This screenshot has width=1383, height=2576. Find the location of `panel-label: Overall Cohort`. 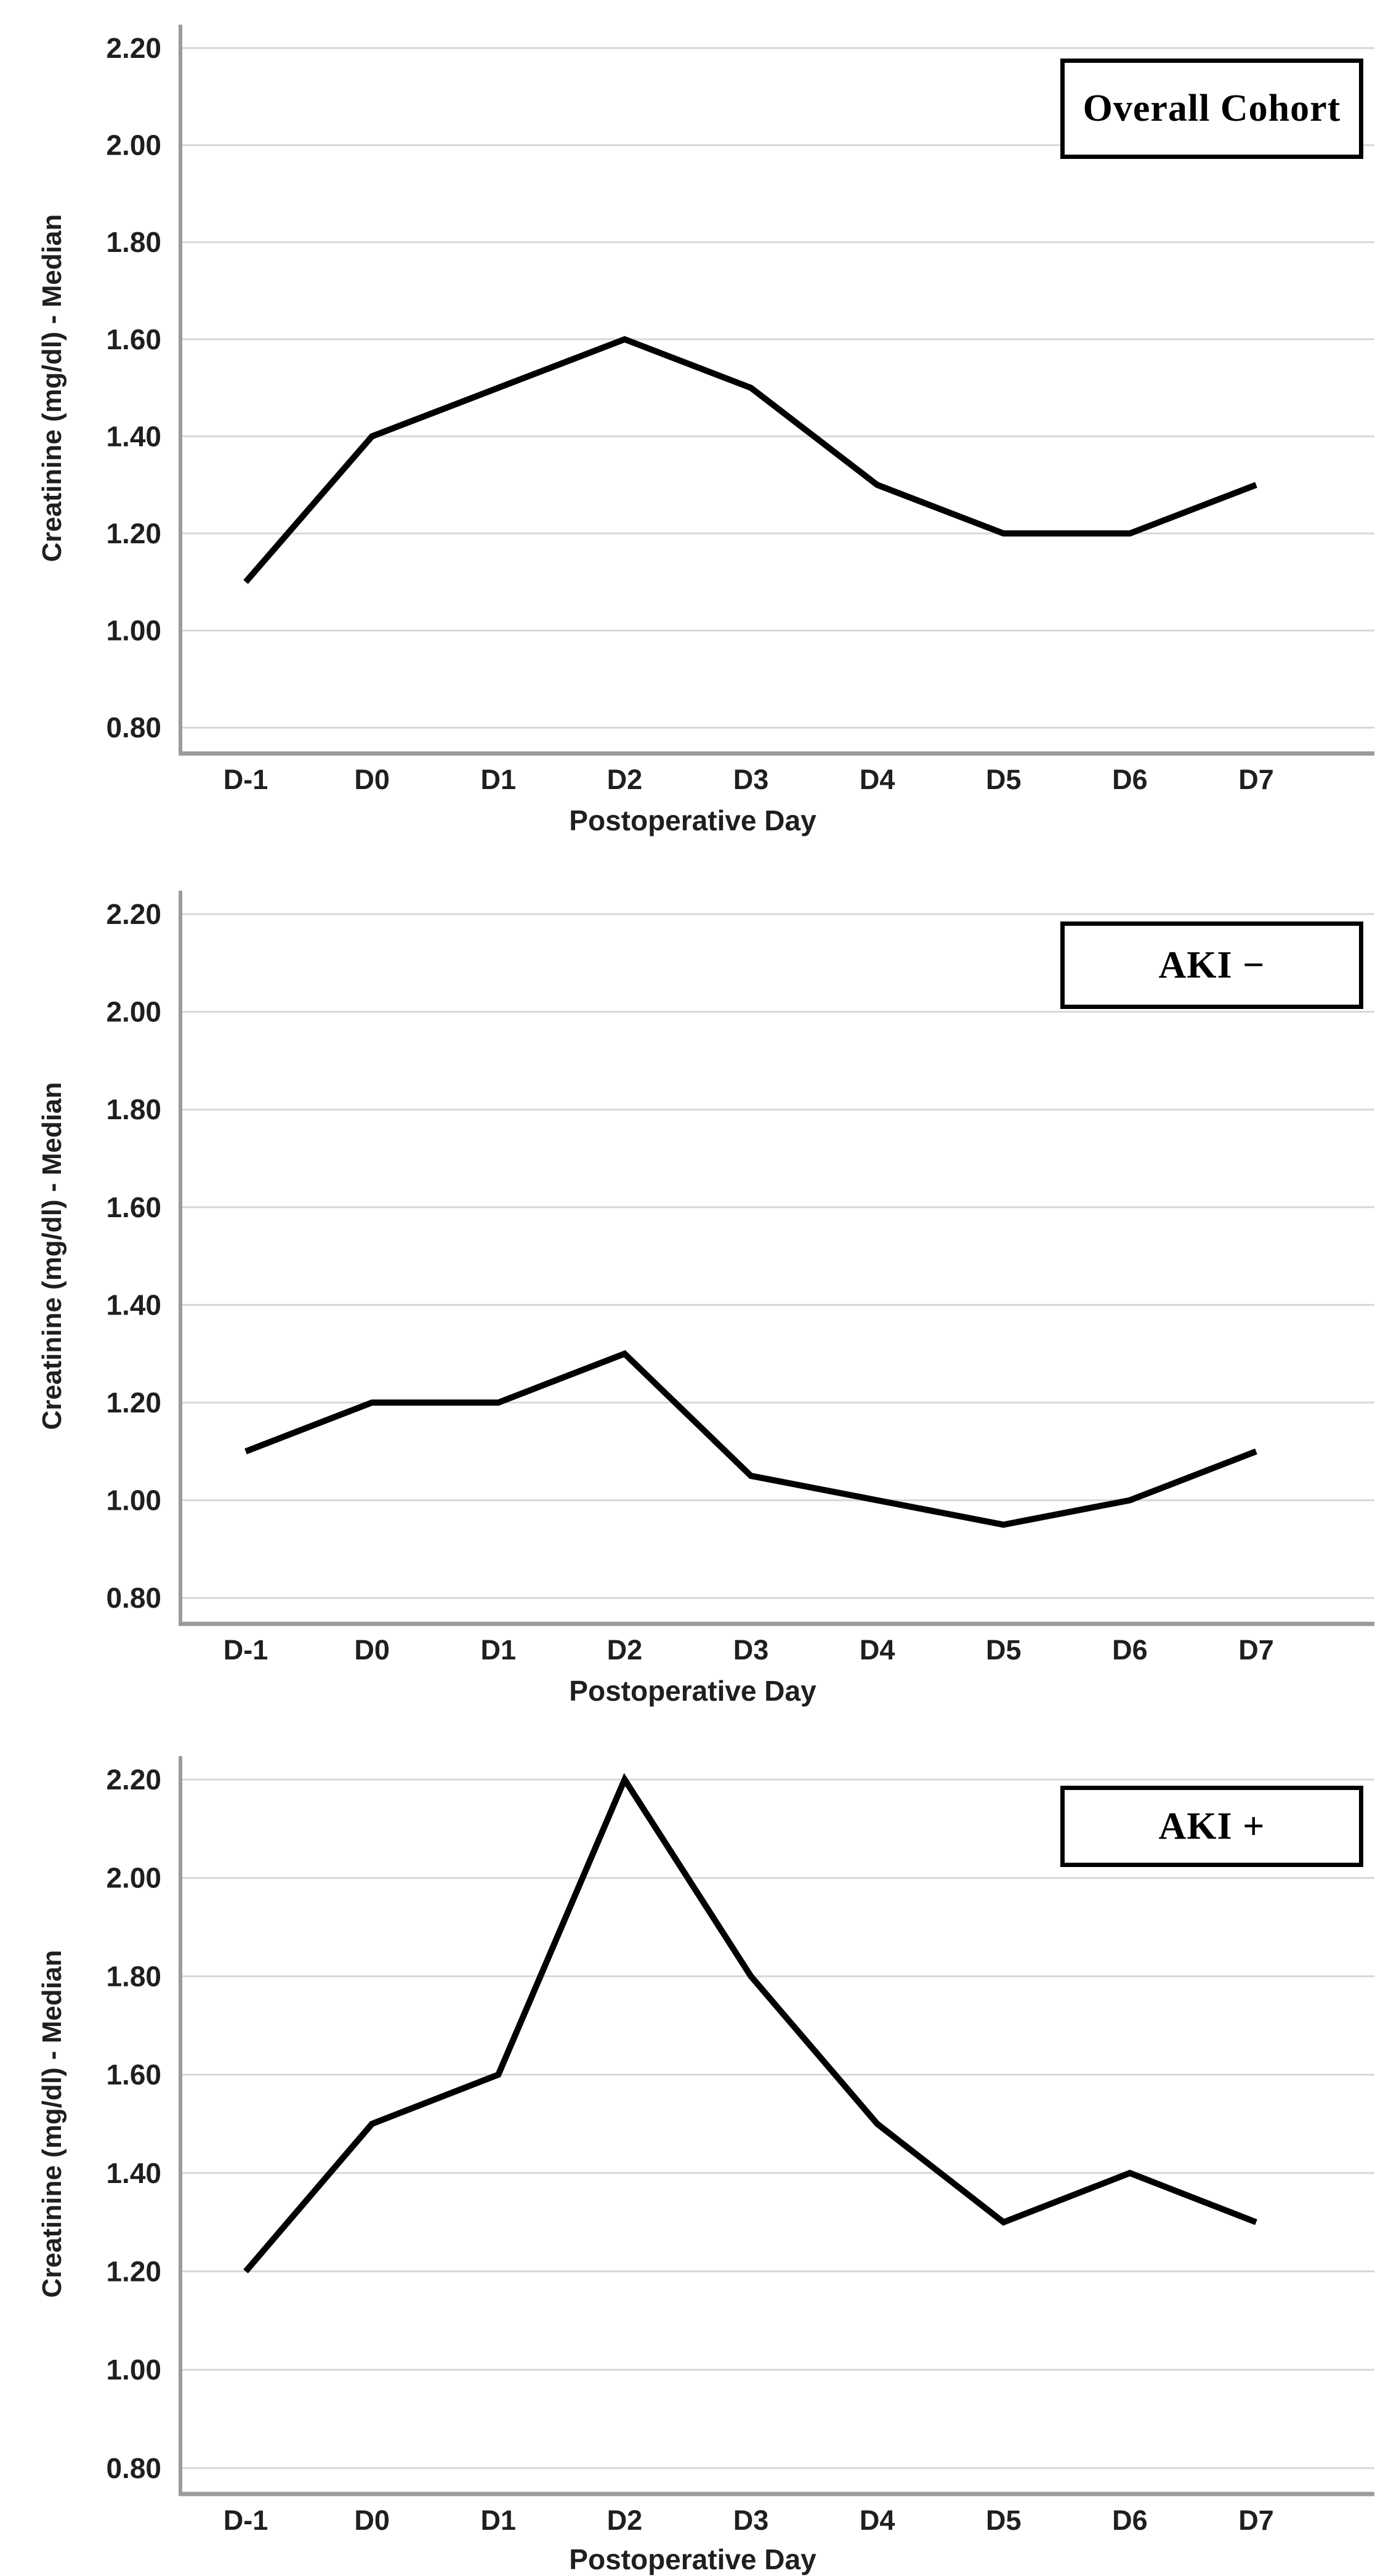

panel-label: Overall Cohort is located at coordinates (1212, 108).